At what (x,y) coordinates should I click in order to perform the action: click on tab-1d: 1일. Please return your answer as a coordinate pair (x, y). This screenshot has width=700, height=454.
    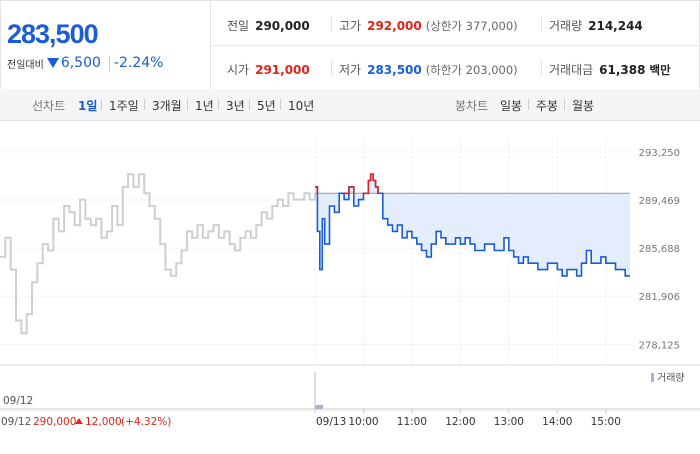
    Looking at the image, I should click on (88, 106).